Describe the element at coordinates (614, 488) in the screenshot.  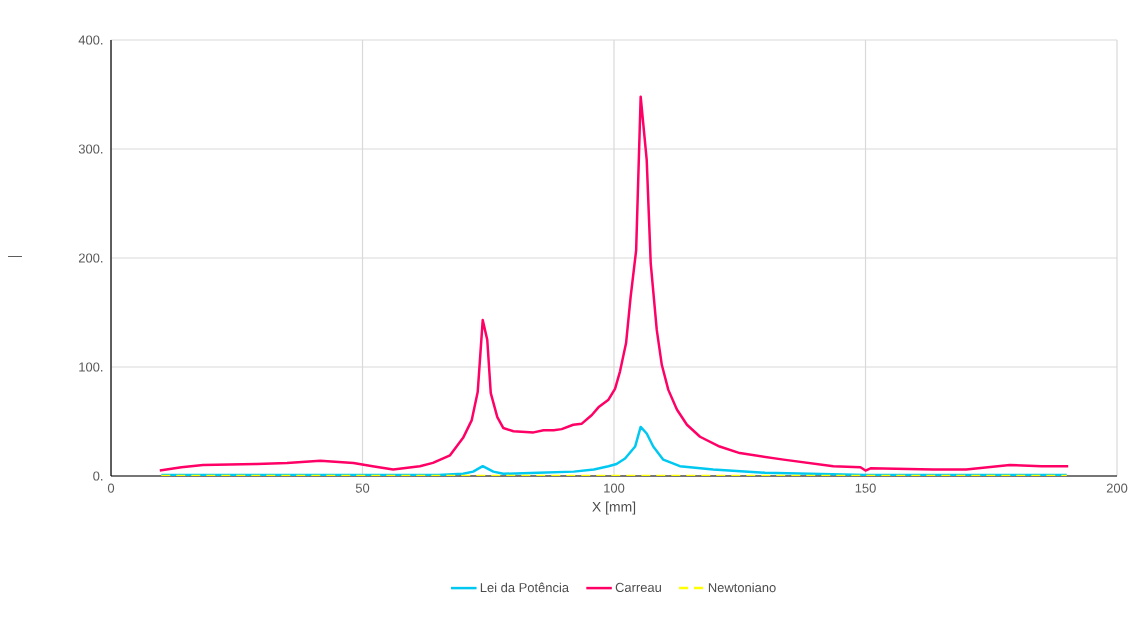
I see `x-tick-label: 100` at that location.